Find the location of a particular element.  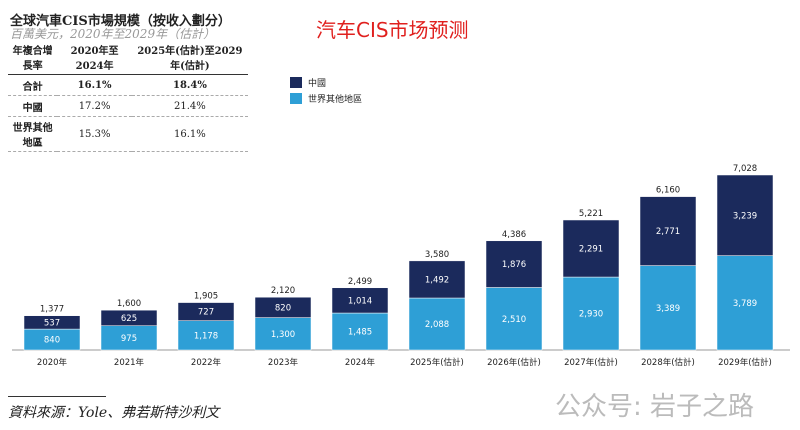

table-row: 中國 17.2% 21.4% is located at coordinates (128, 106).